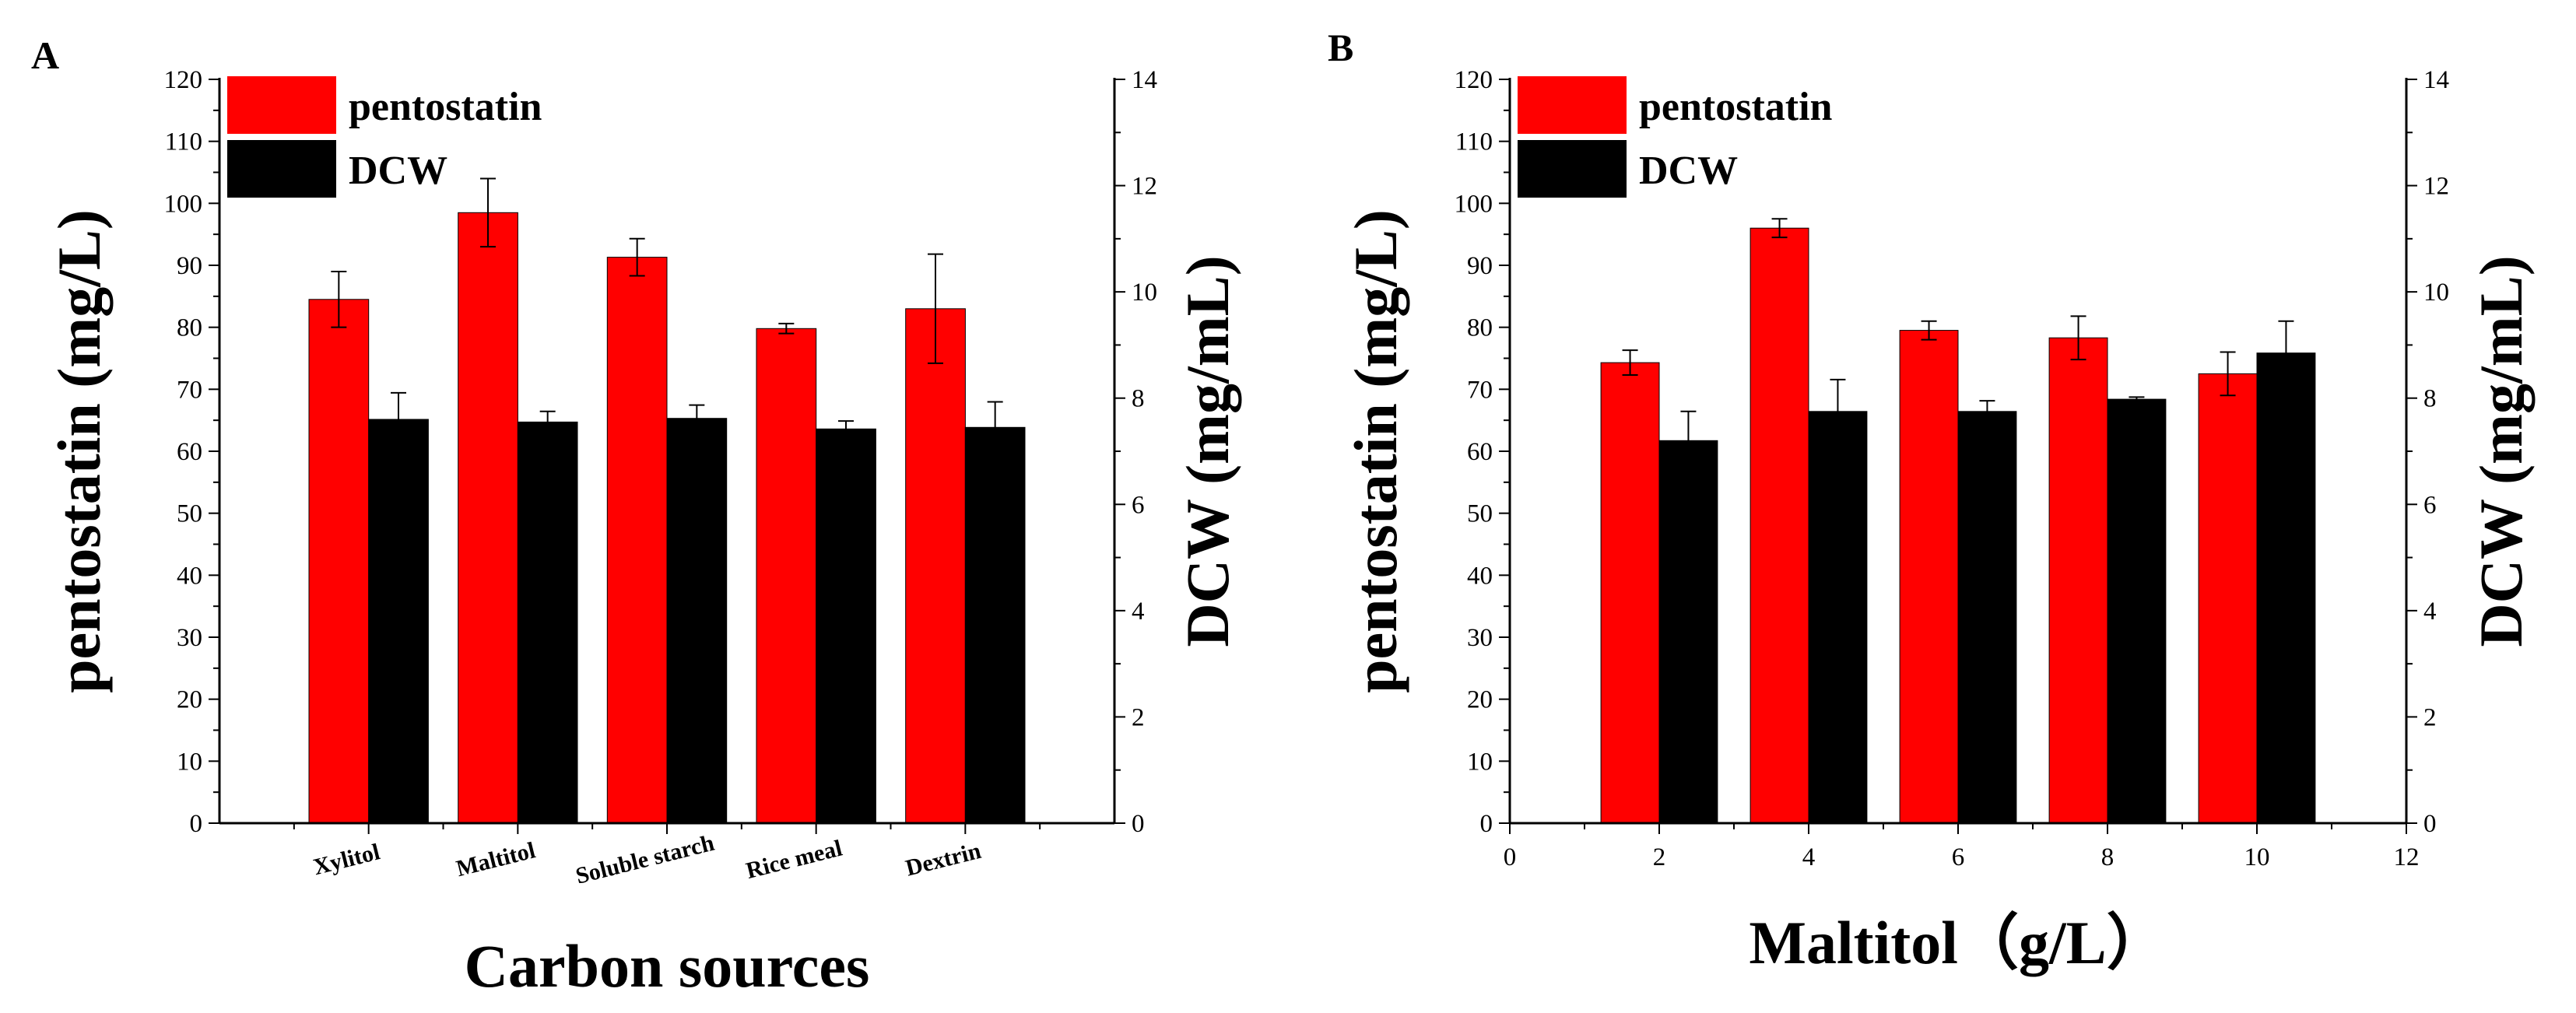  Describe the element at coordinates (45, 55) in the screenshot. I see `panel-label: A` at that location.